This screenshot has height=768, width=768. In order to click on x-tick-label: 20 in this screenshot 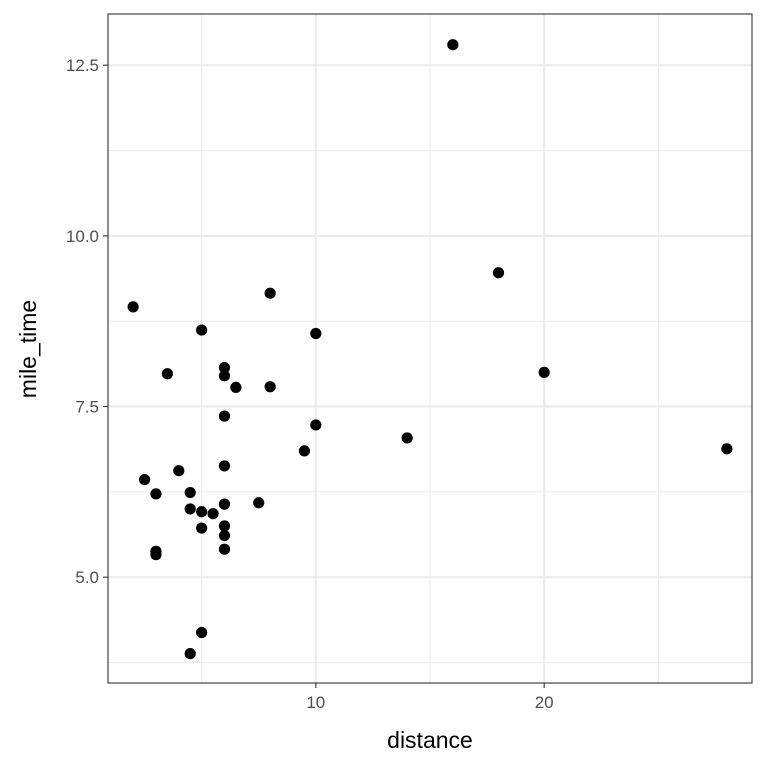, I will do `click(544, 702)`.